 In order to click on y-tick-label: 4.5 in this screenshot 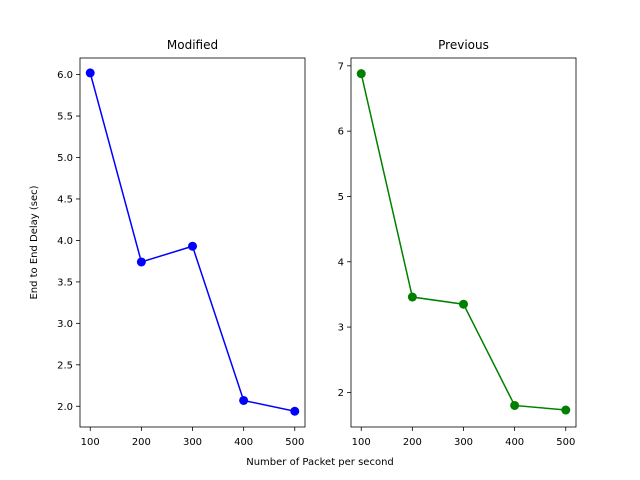, I will do `click(65, 199)`.